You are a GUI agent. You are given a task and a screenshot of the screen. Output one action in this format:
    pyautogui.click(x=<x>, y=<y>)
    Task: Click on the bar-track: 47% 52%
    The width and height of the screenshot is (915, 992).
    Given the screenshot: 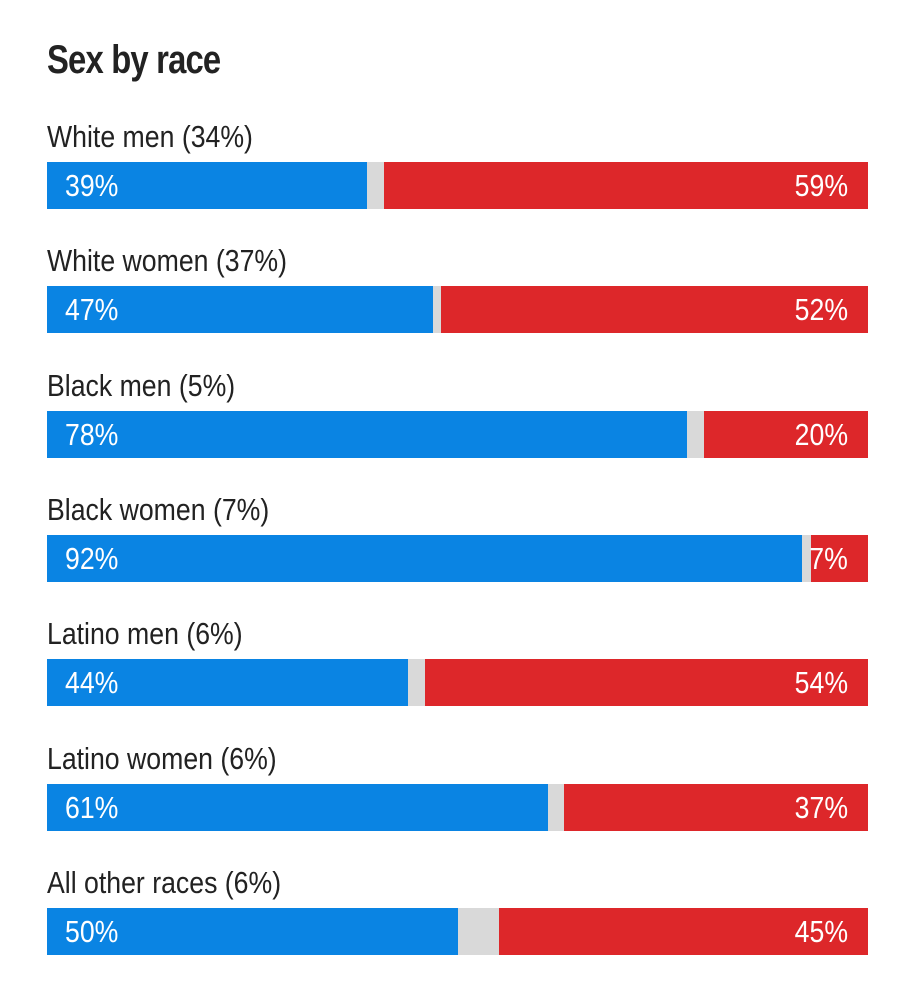 What is the action you would take?
    pyautogui.click(x=457, y=309)
    